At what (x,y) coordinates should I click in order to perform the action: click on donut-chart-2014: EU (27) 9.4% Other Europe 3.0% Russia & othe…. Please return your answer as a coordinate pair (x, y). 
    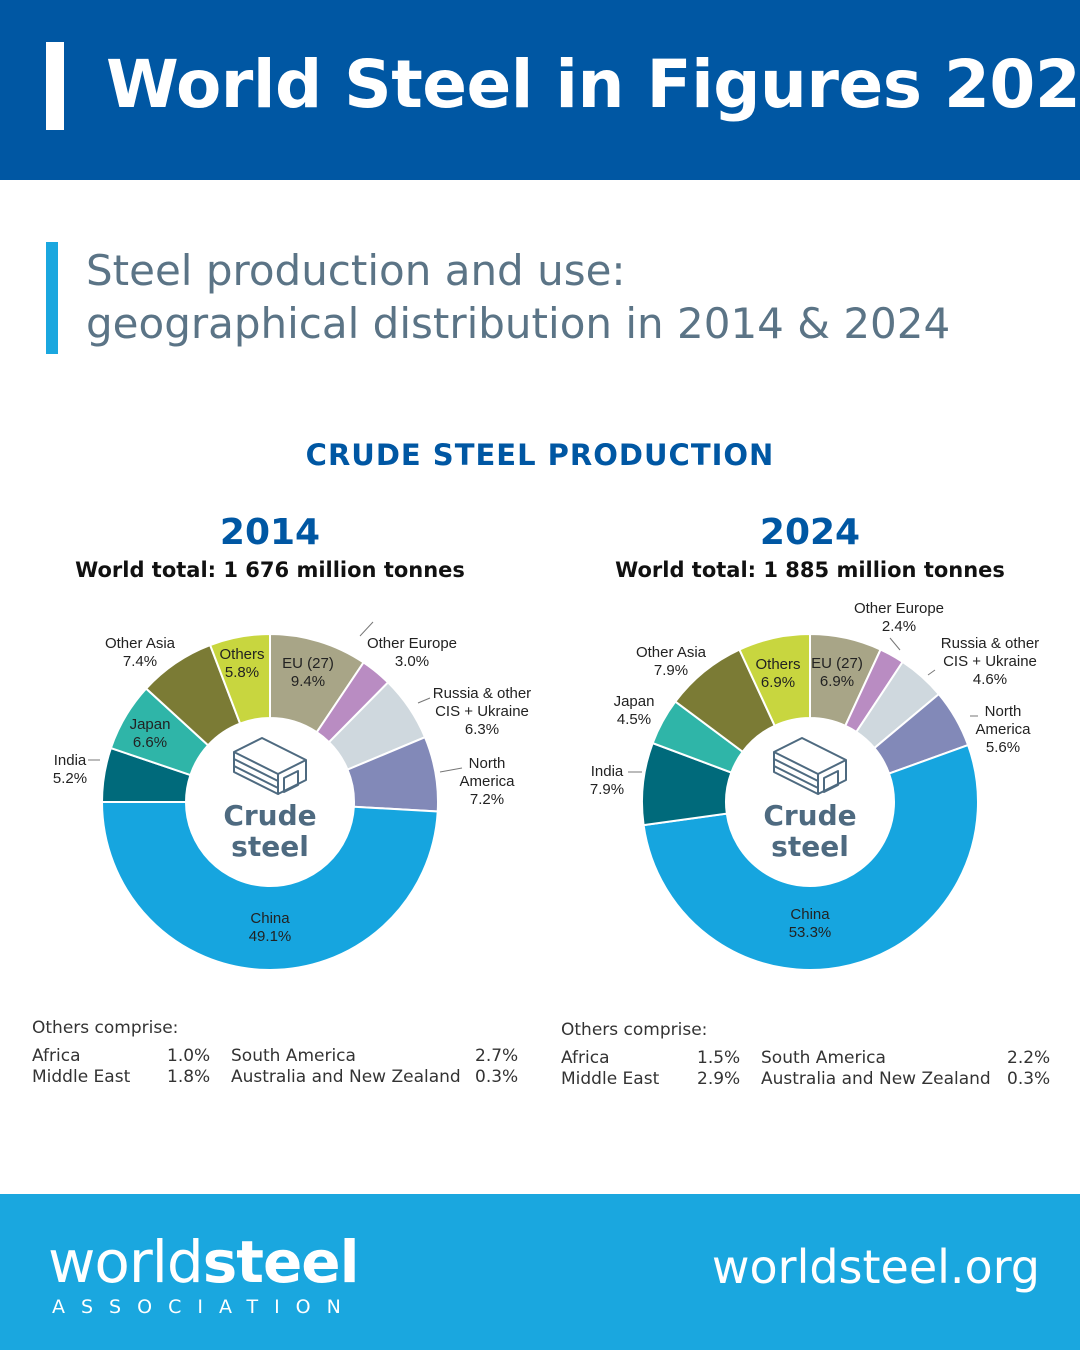
    Looking at the image, I should click on (292, 796).